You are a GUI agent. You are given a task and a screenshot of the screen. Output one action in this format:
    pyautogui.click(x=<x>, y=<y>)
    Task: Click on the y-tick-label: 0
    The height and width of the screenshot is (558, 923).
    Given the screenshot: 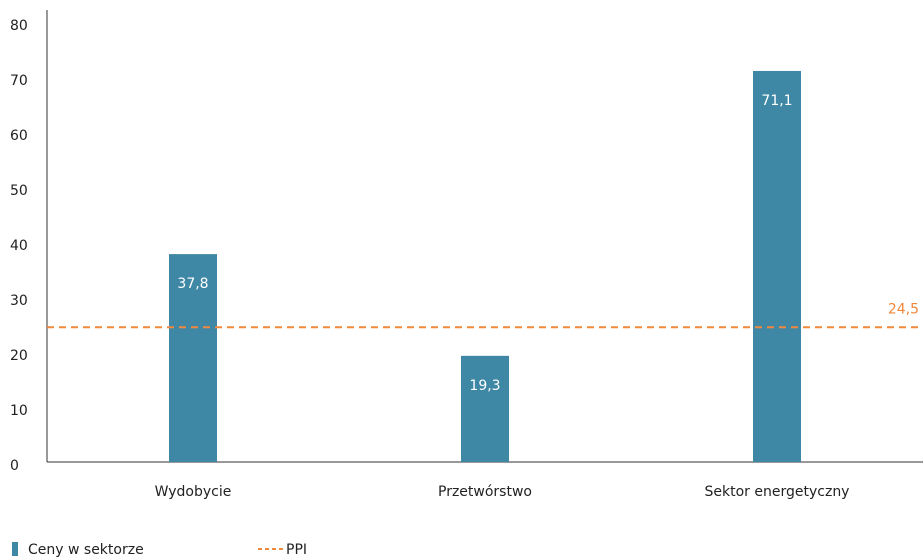 What is the action you would take?
    pyautogui.click(x=14, y=466)
    